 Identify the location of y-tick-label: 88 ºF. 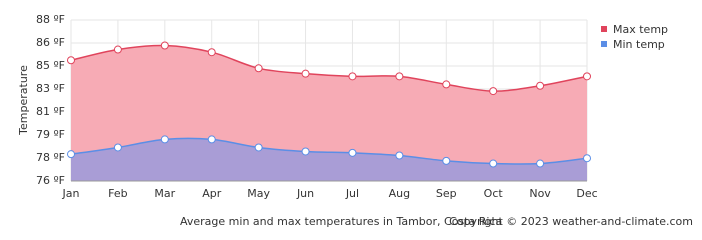
(50, 19).